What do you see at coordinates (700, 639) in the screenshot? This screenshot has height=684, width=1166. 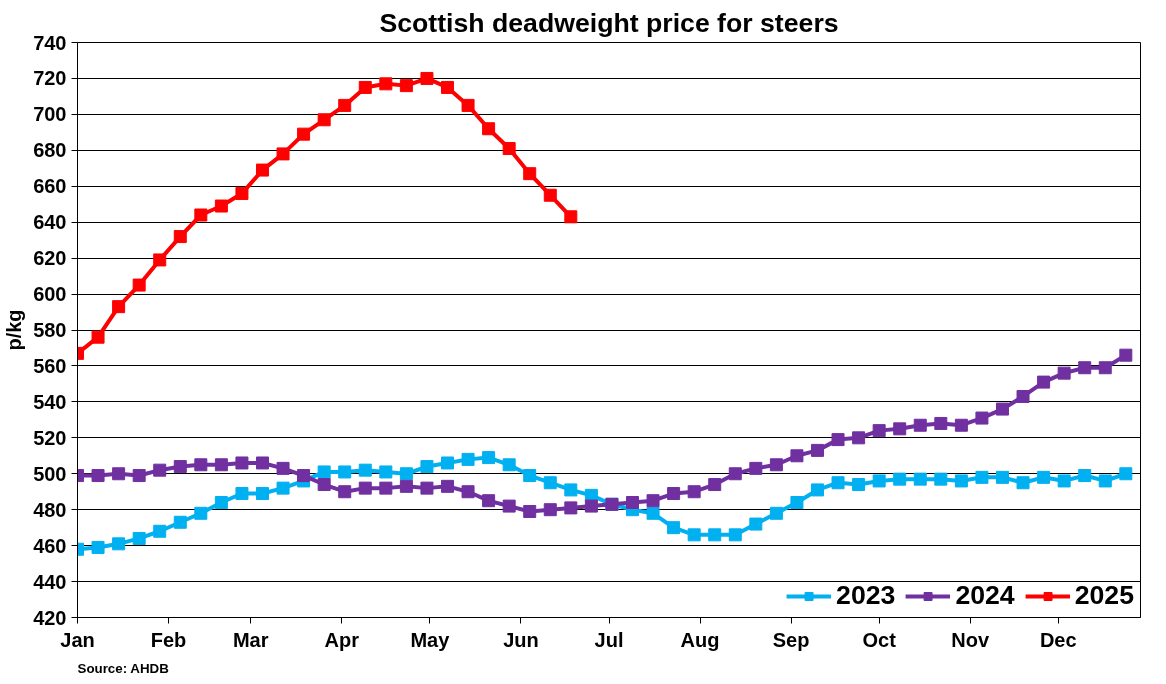 I see `x-tick-label: Aug` at bounding box center [700, 639].